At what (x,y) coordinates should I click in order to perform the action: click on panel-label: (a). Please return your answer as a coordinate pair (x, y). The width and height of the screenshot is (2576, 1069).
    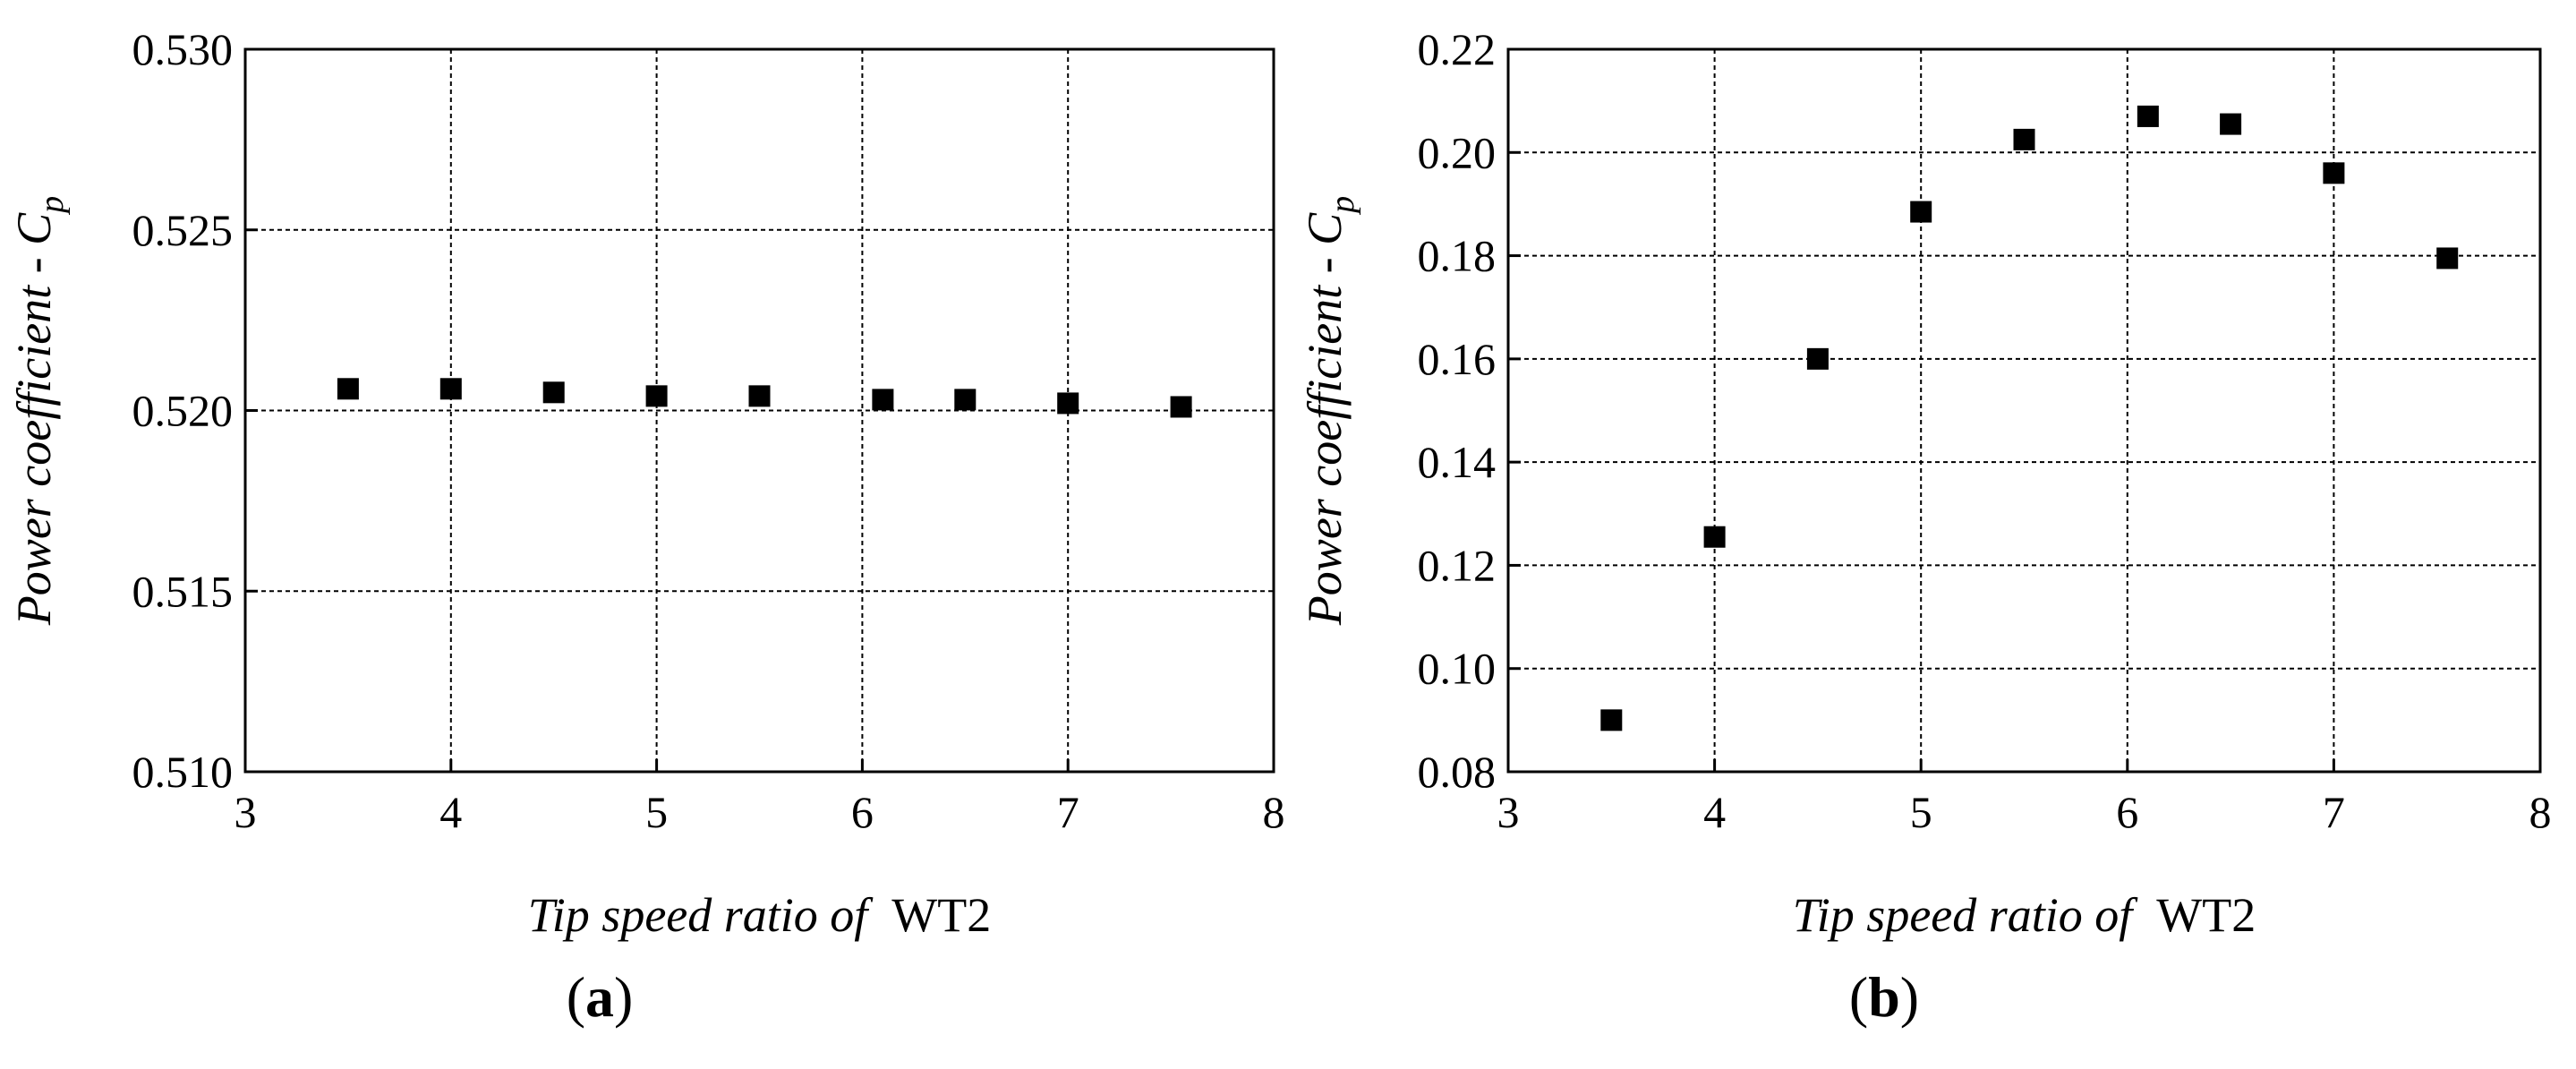
    Looking at the image, I should click on (600, 997).